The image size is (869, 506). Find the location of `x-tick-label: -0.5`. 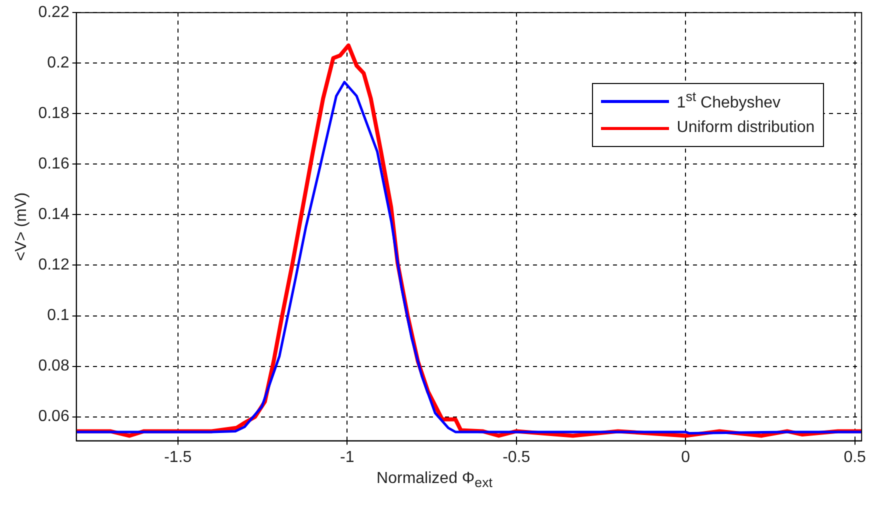

x-tick-label: -0.5 is located at coordinates (516, 457).